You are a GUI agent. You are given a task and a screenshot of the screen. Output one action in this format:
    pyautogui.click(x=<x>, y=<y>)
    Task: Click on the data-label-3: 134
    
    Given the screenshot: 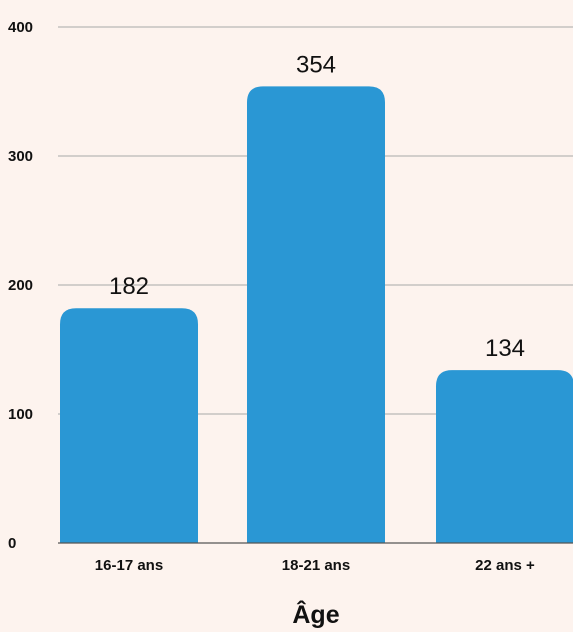 What is the action you would take?
    pyautogui.click(x=505, y=348)
    